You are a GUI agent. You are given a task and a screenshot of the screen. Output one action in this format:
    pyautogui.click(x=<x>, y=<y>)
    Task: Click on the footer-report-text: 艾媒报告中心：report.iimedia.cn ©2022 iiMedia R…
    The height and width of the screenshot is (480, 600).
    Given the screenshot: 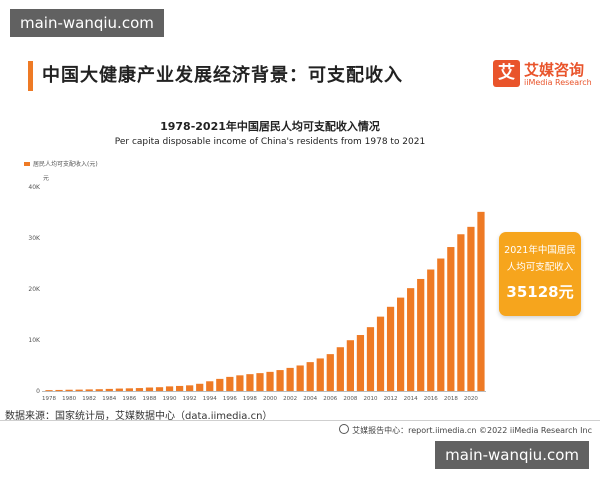 What is the action you would take?
    pyautogui.click(x=472, y=430)
    